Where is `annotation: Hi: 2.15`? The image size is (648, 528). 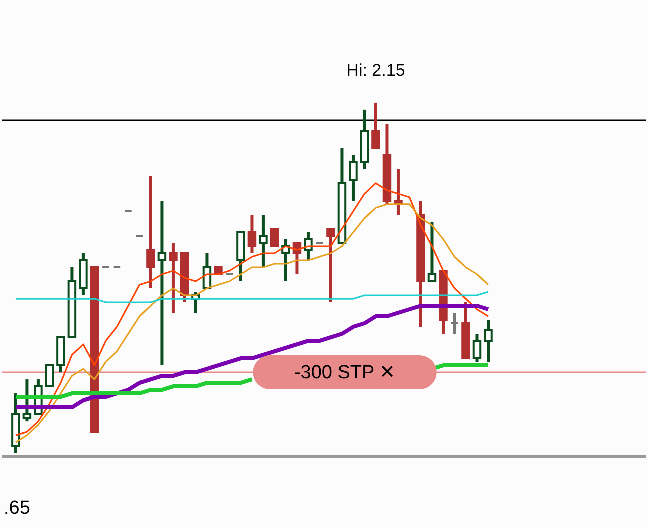
annotation: Hi: 2.15 is located at coordinates (376, 70).